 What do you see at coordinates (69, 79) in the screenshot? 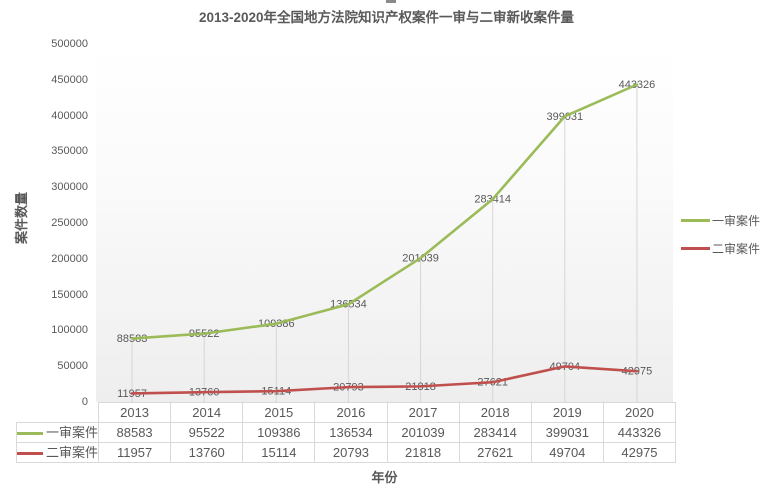
I see `y-tick-label: 450000` at bounding box center [69, 79].